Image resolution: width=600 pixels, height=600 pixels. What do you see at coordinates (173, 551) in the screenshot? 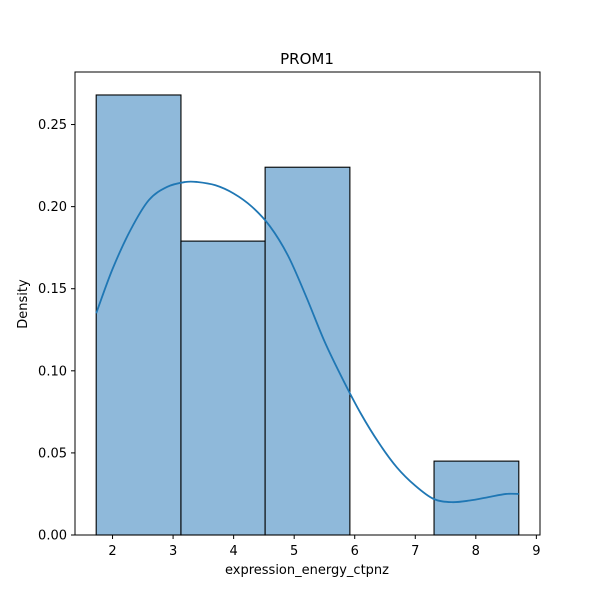
I see `x-tick-label: 3` at bounding box center [173, 551].